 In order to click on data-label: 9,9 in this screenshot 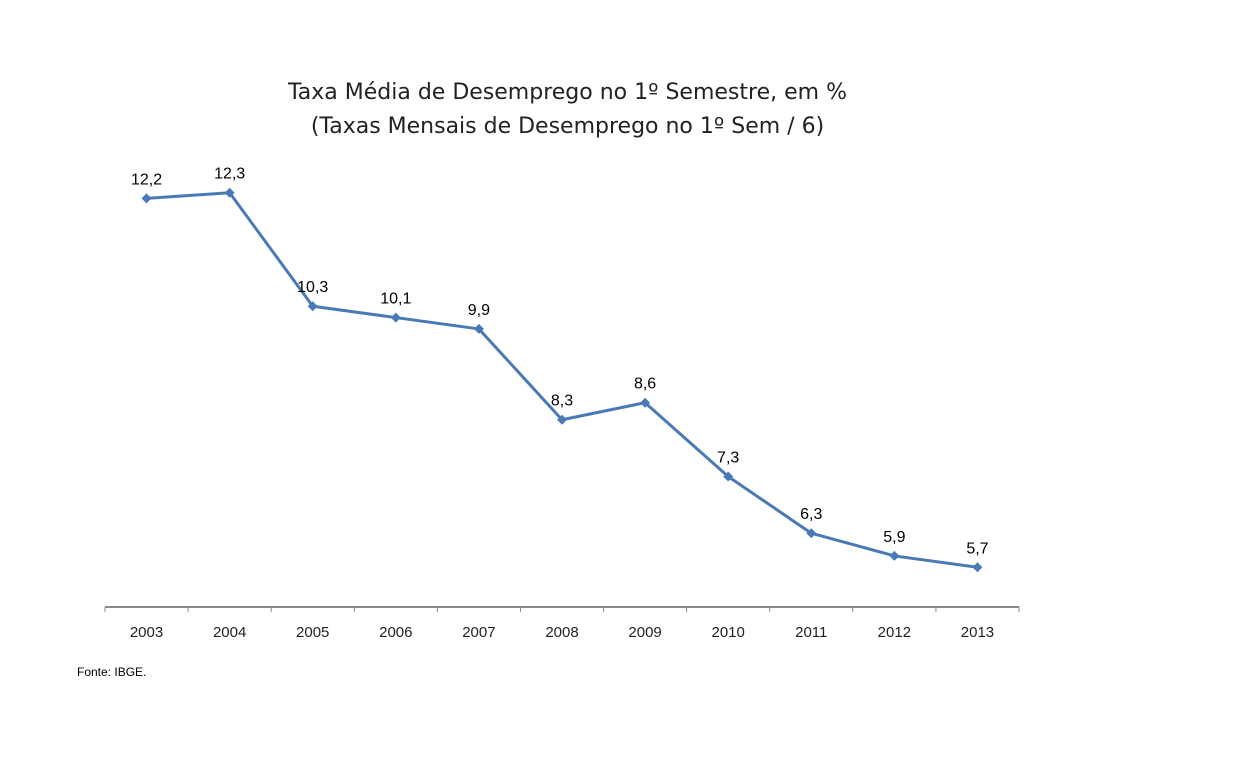, I will do `click(479, 310)`.